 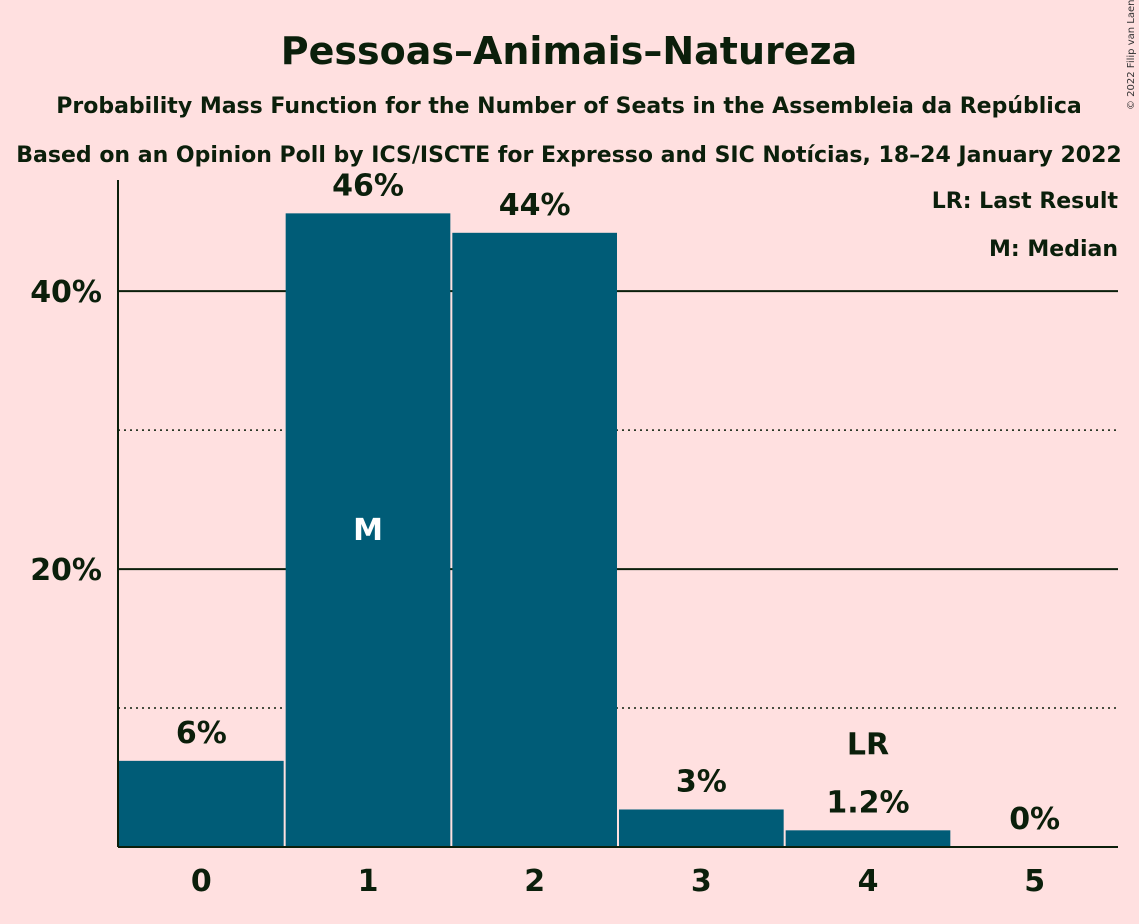 I want to click on x-tick-label: 2, so click(x=534, y=881).